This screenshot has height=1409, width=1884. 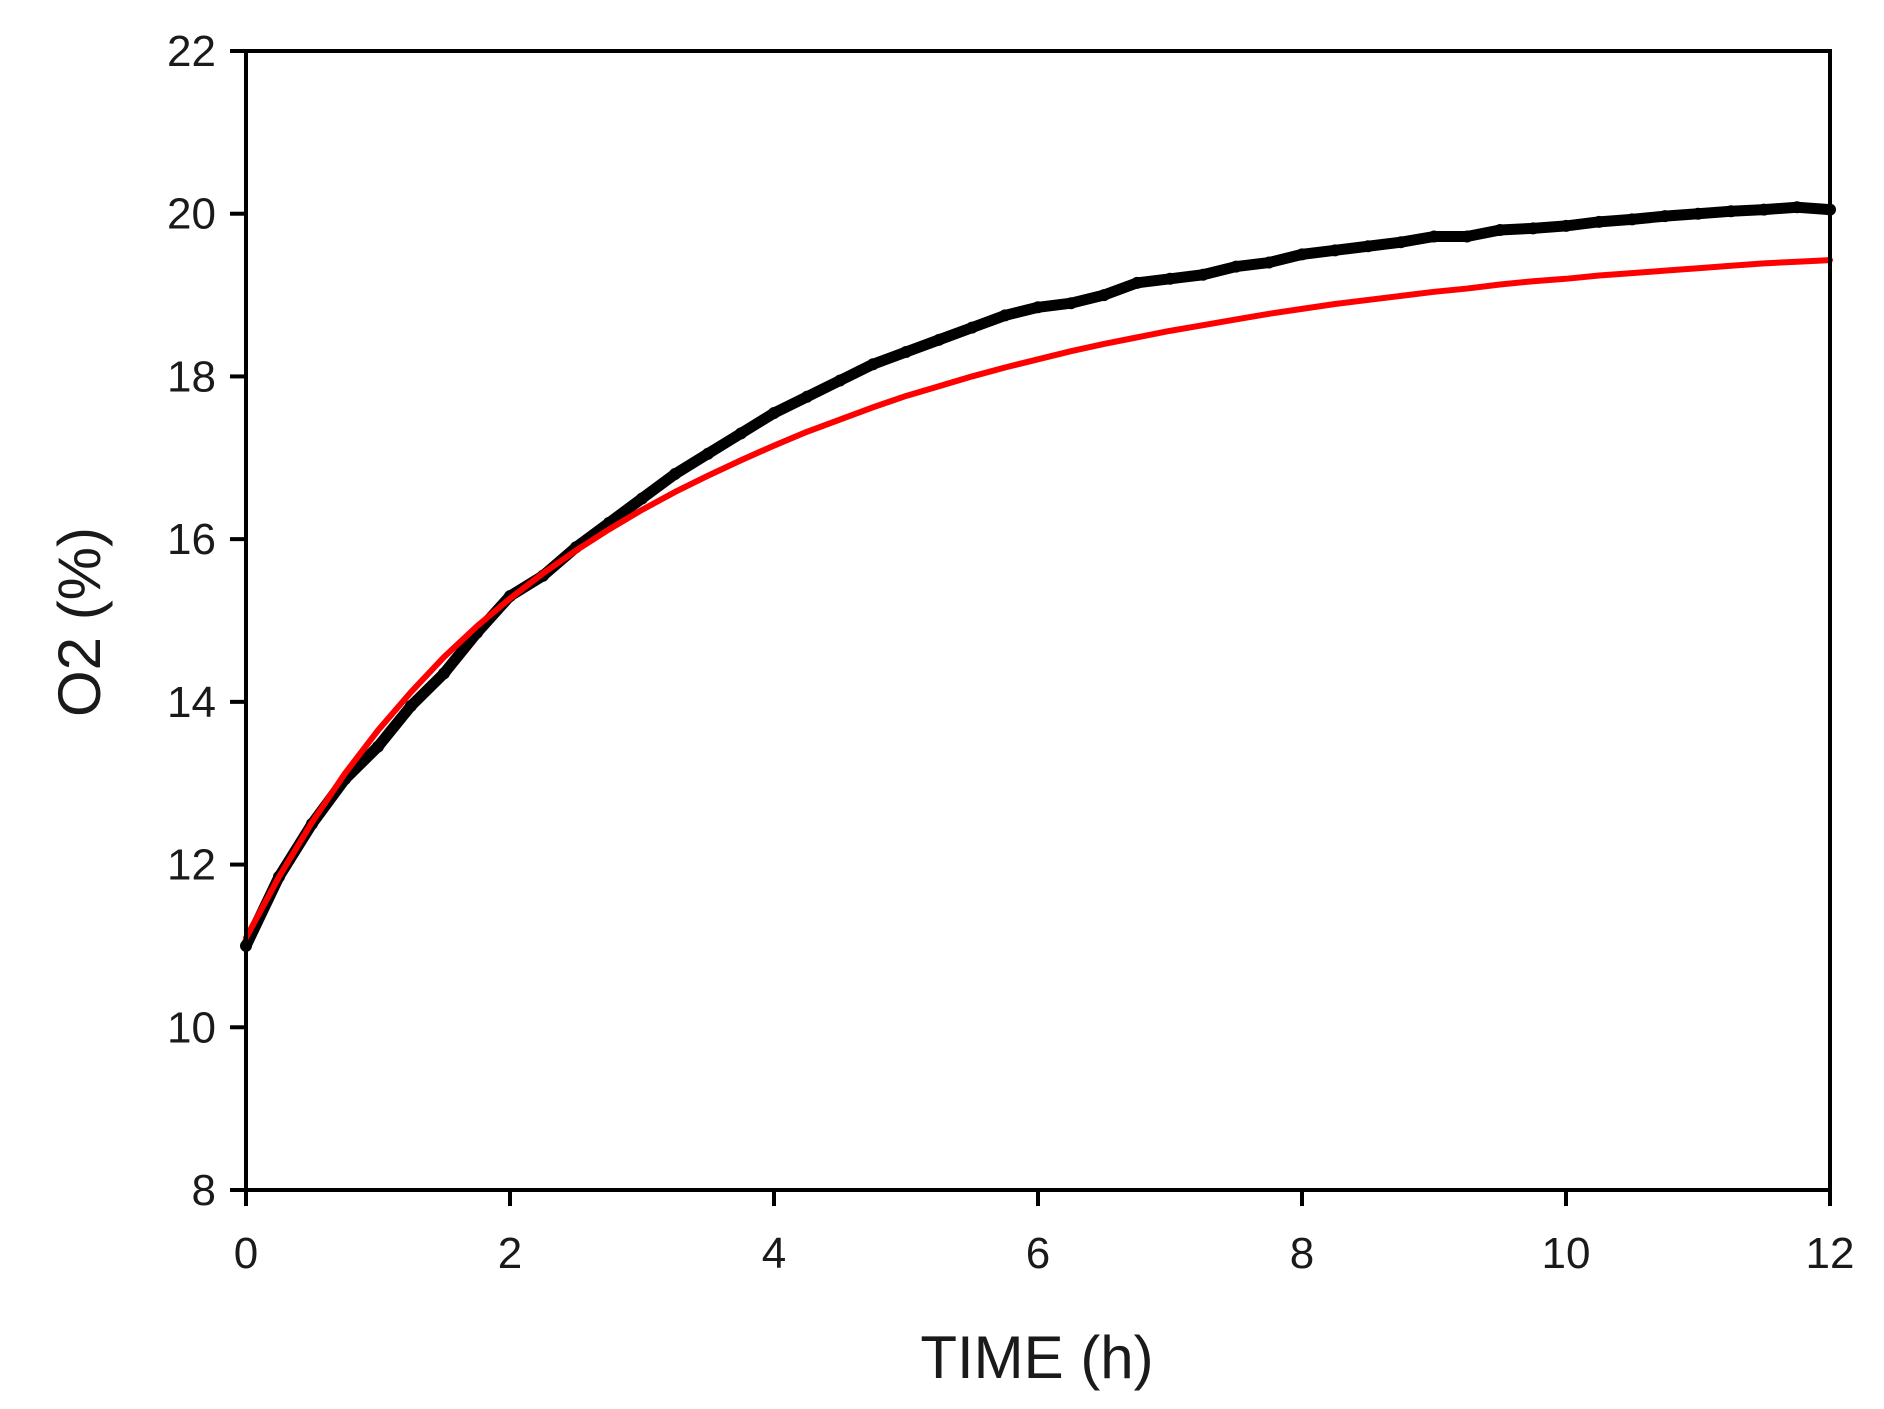 I want to click on x-tick-label: 8, so click(x=1302, y=1253).